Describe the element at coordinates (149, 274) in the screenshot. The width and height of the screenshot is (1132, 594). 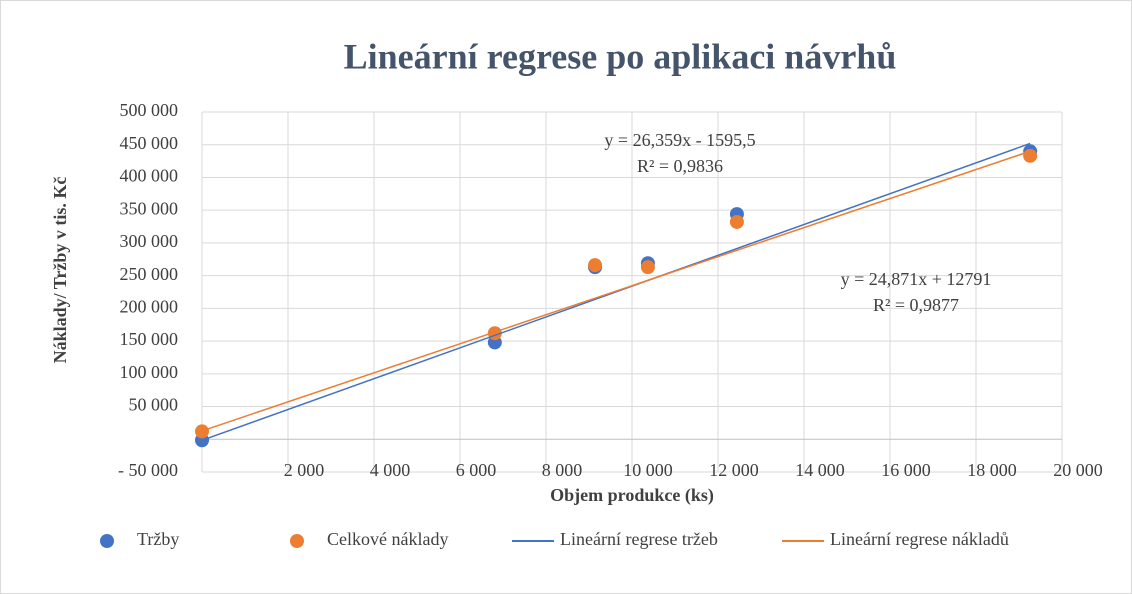
I see `y-tick-label: 250 000` at that location.